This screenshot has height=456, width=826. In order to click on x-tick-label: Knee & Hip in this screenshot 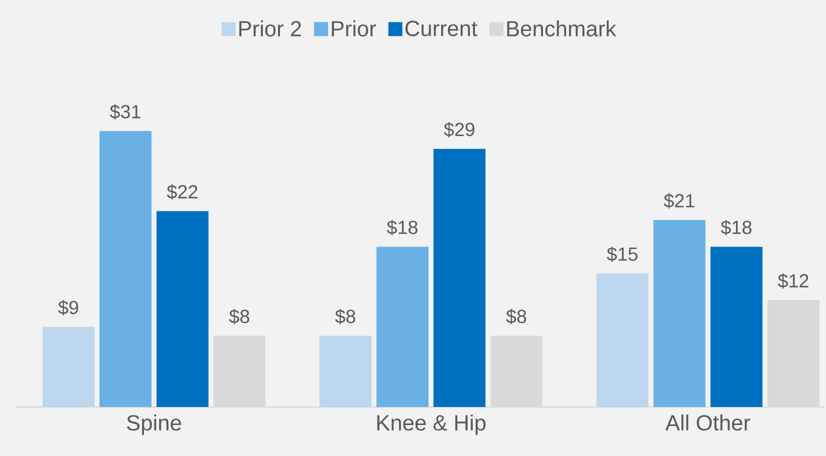, I will do `click(431, 424)`.